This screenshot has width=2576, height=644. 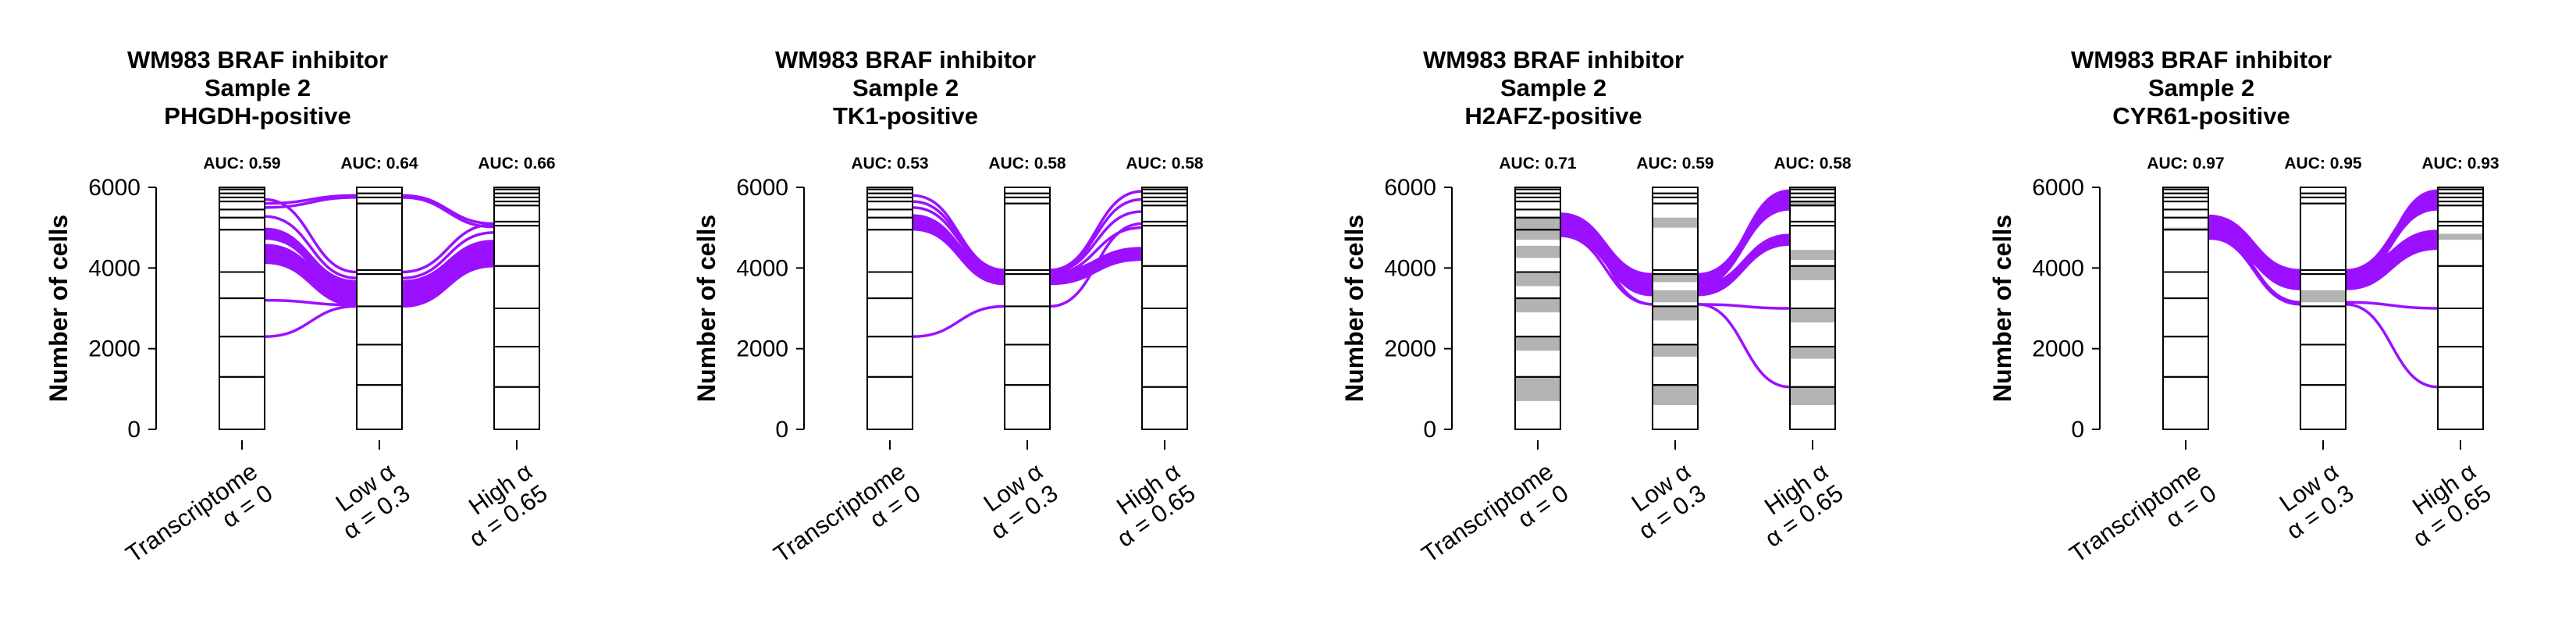 I want to click on chart-title-line: PHGDH-positive, so click(x=257, y=116).